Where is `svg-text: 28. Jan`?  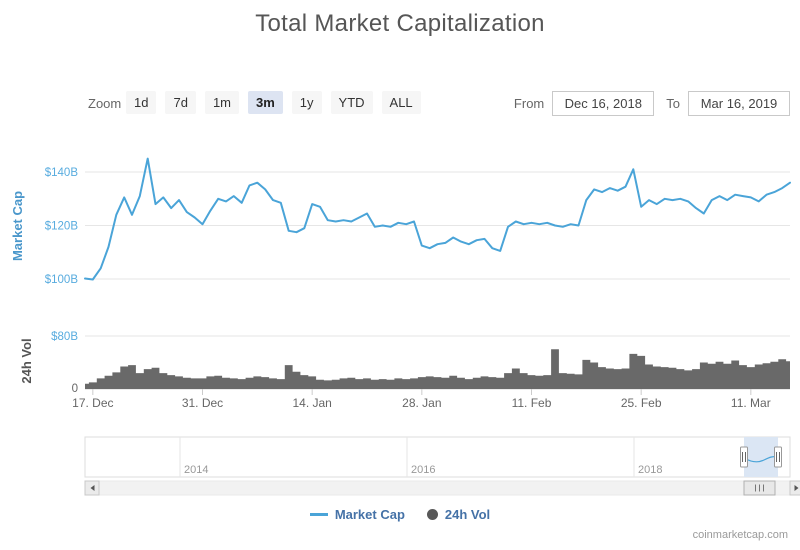
svg-text: 28. Jan is located at coordinates (421, 403).